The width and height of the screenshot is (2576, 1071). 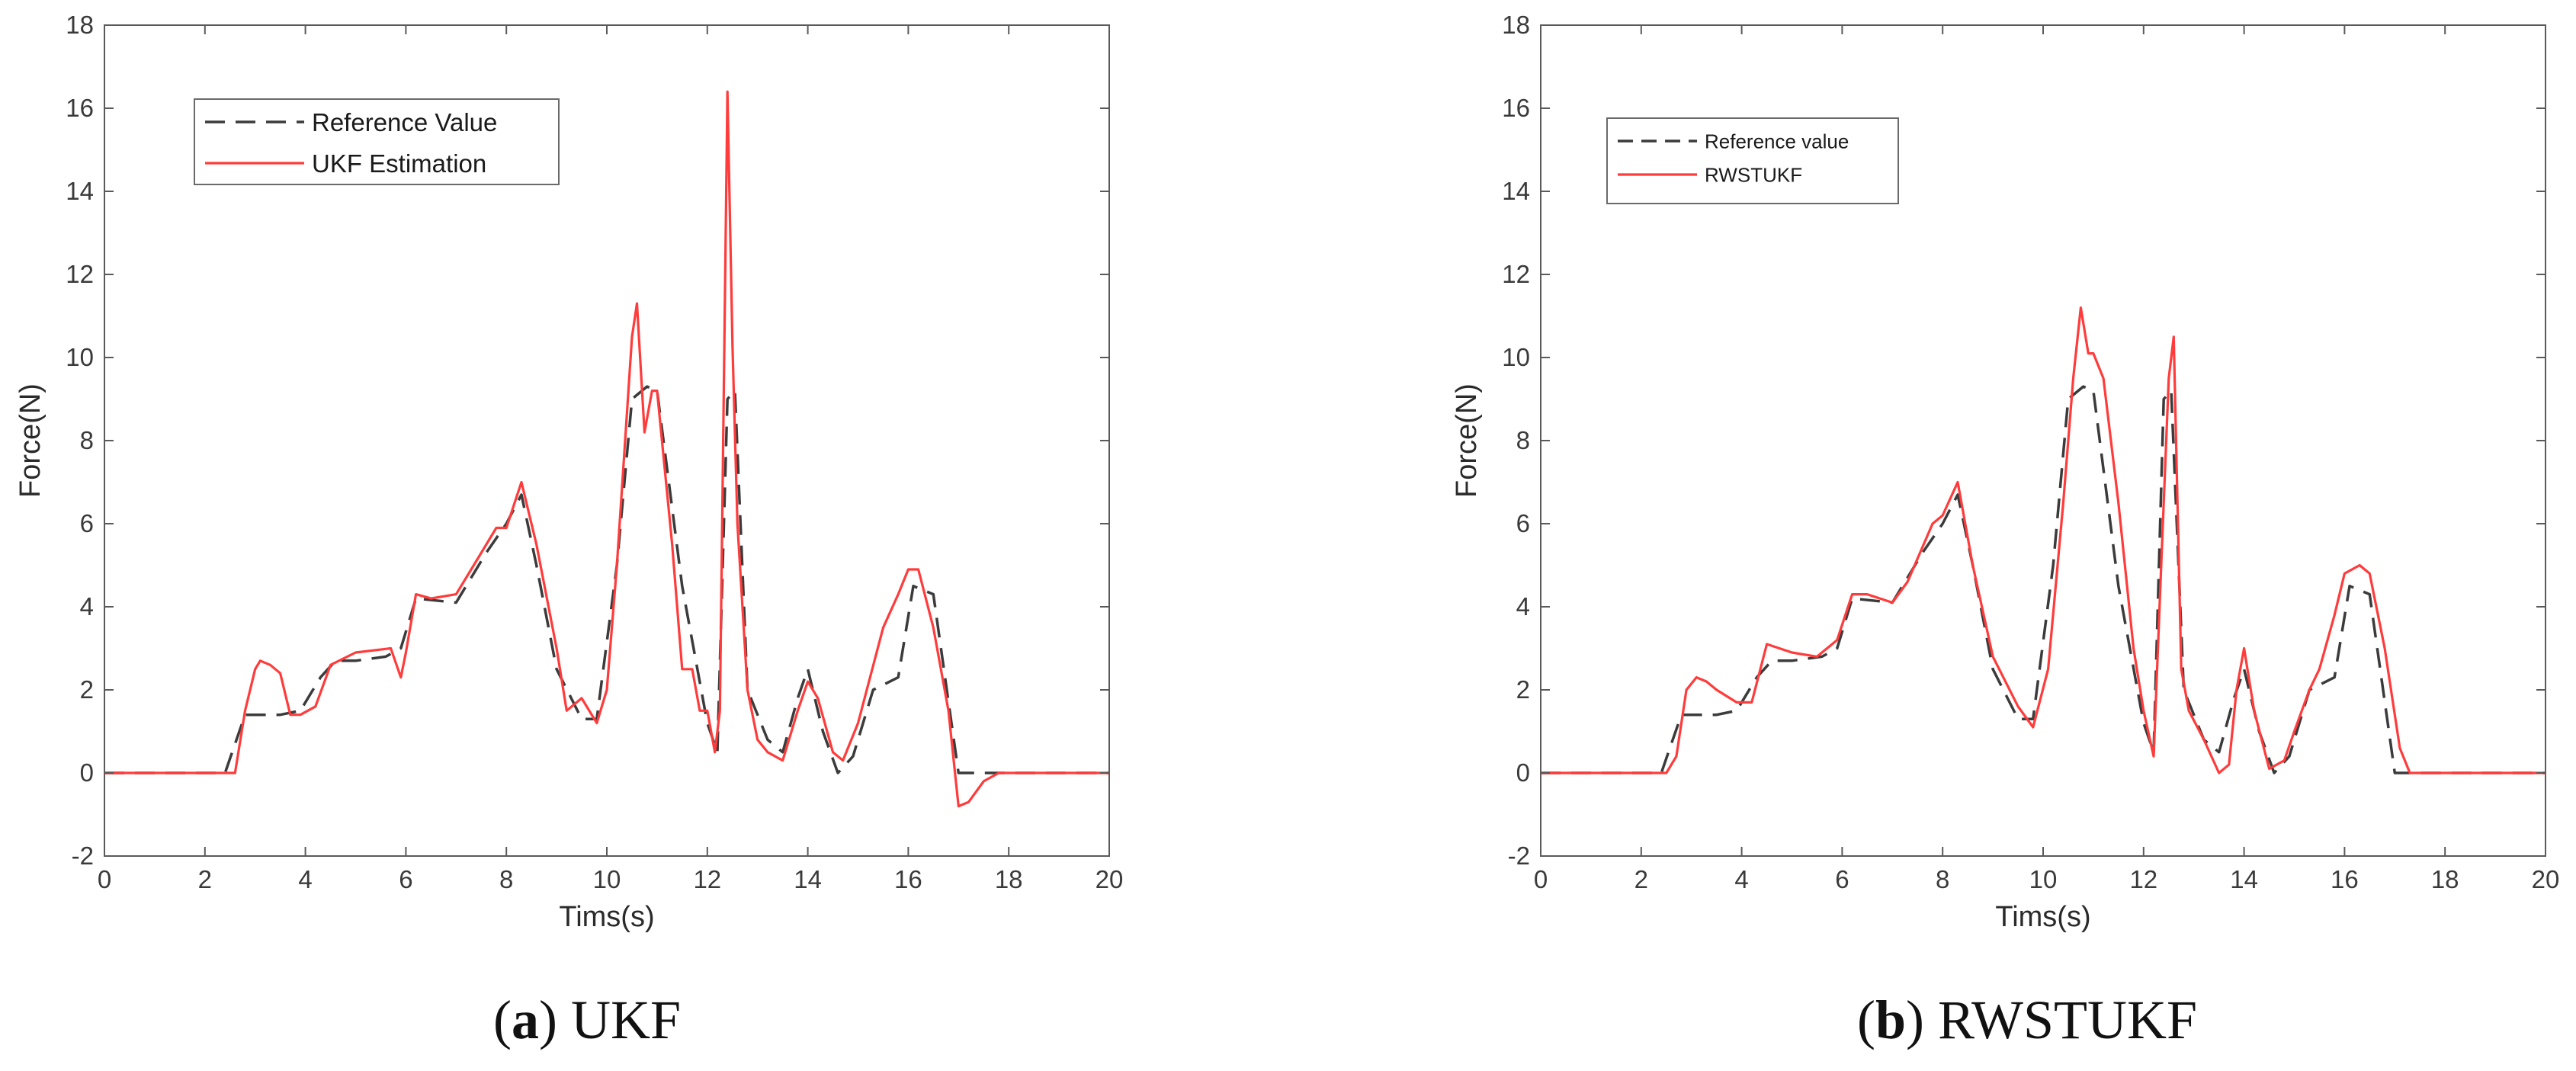 What do you see at coordinates (1777, 141) in the screenshot?
I see `legend-entry-reference: Reference value` at bounding box center [1777, 141].